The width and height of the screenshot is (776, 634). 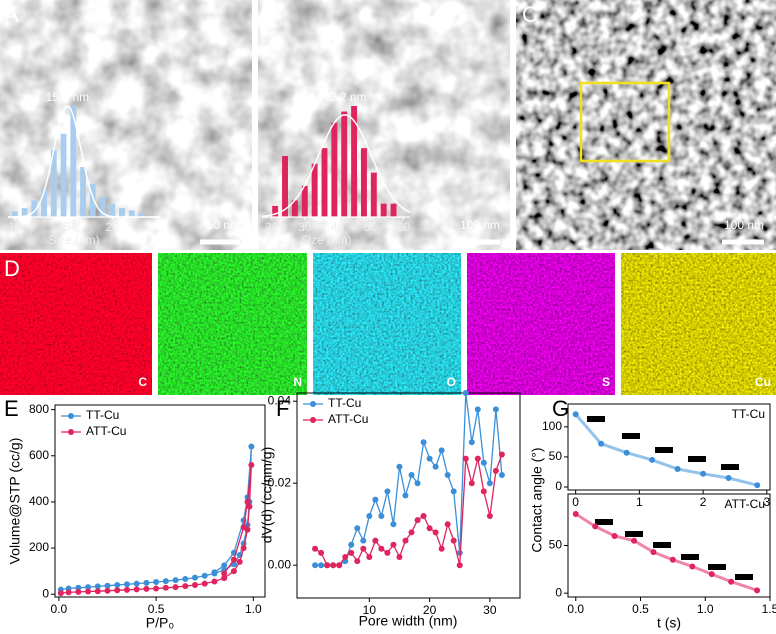 I want to click on annotation: TT-Cu, so click(x=748, y=414).